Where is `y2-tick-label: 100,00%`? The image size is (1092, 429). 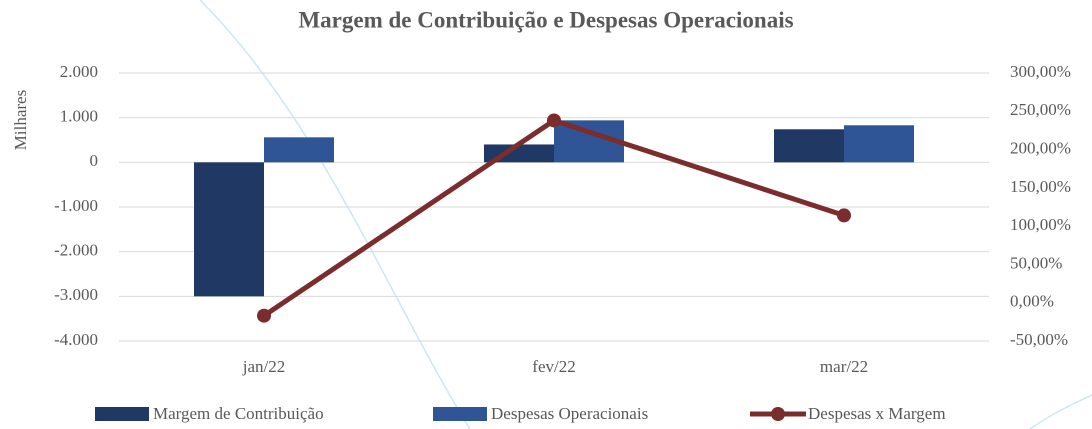 y2-tick-label: 100,00% is located at coordinates (1040, 224).